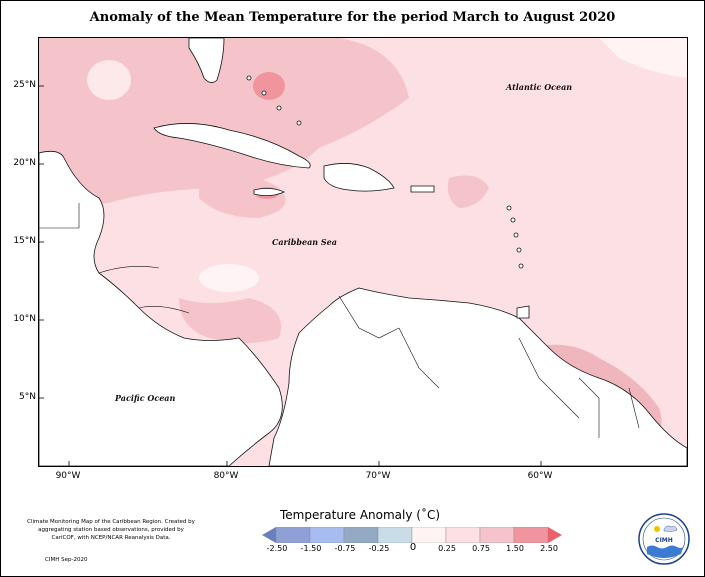 The width and height of the screenshot is (705, 577). Describe the element at coordinates (549, 548) in the screenshot. I see `legend-tick: 2.50` at that location.